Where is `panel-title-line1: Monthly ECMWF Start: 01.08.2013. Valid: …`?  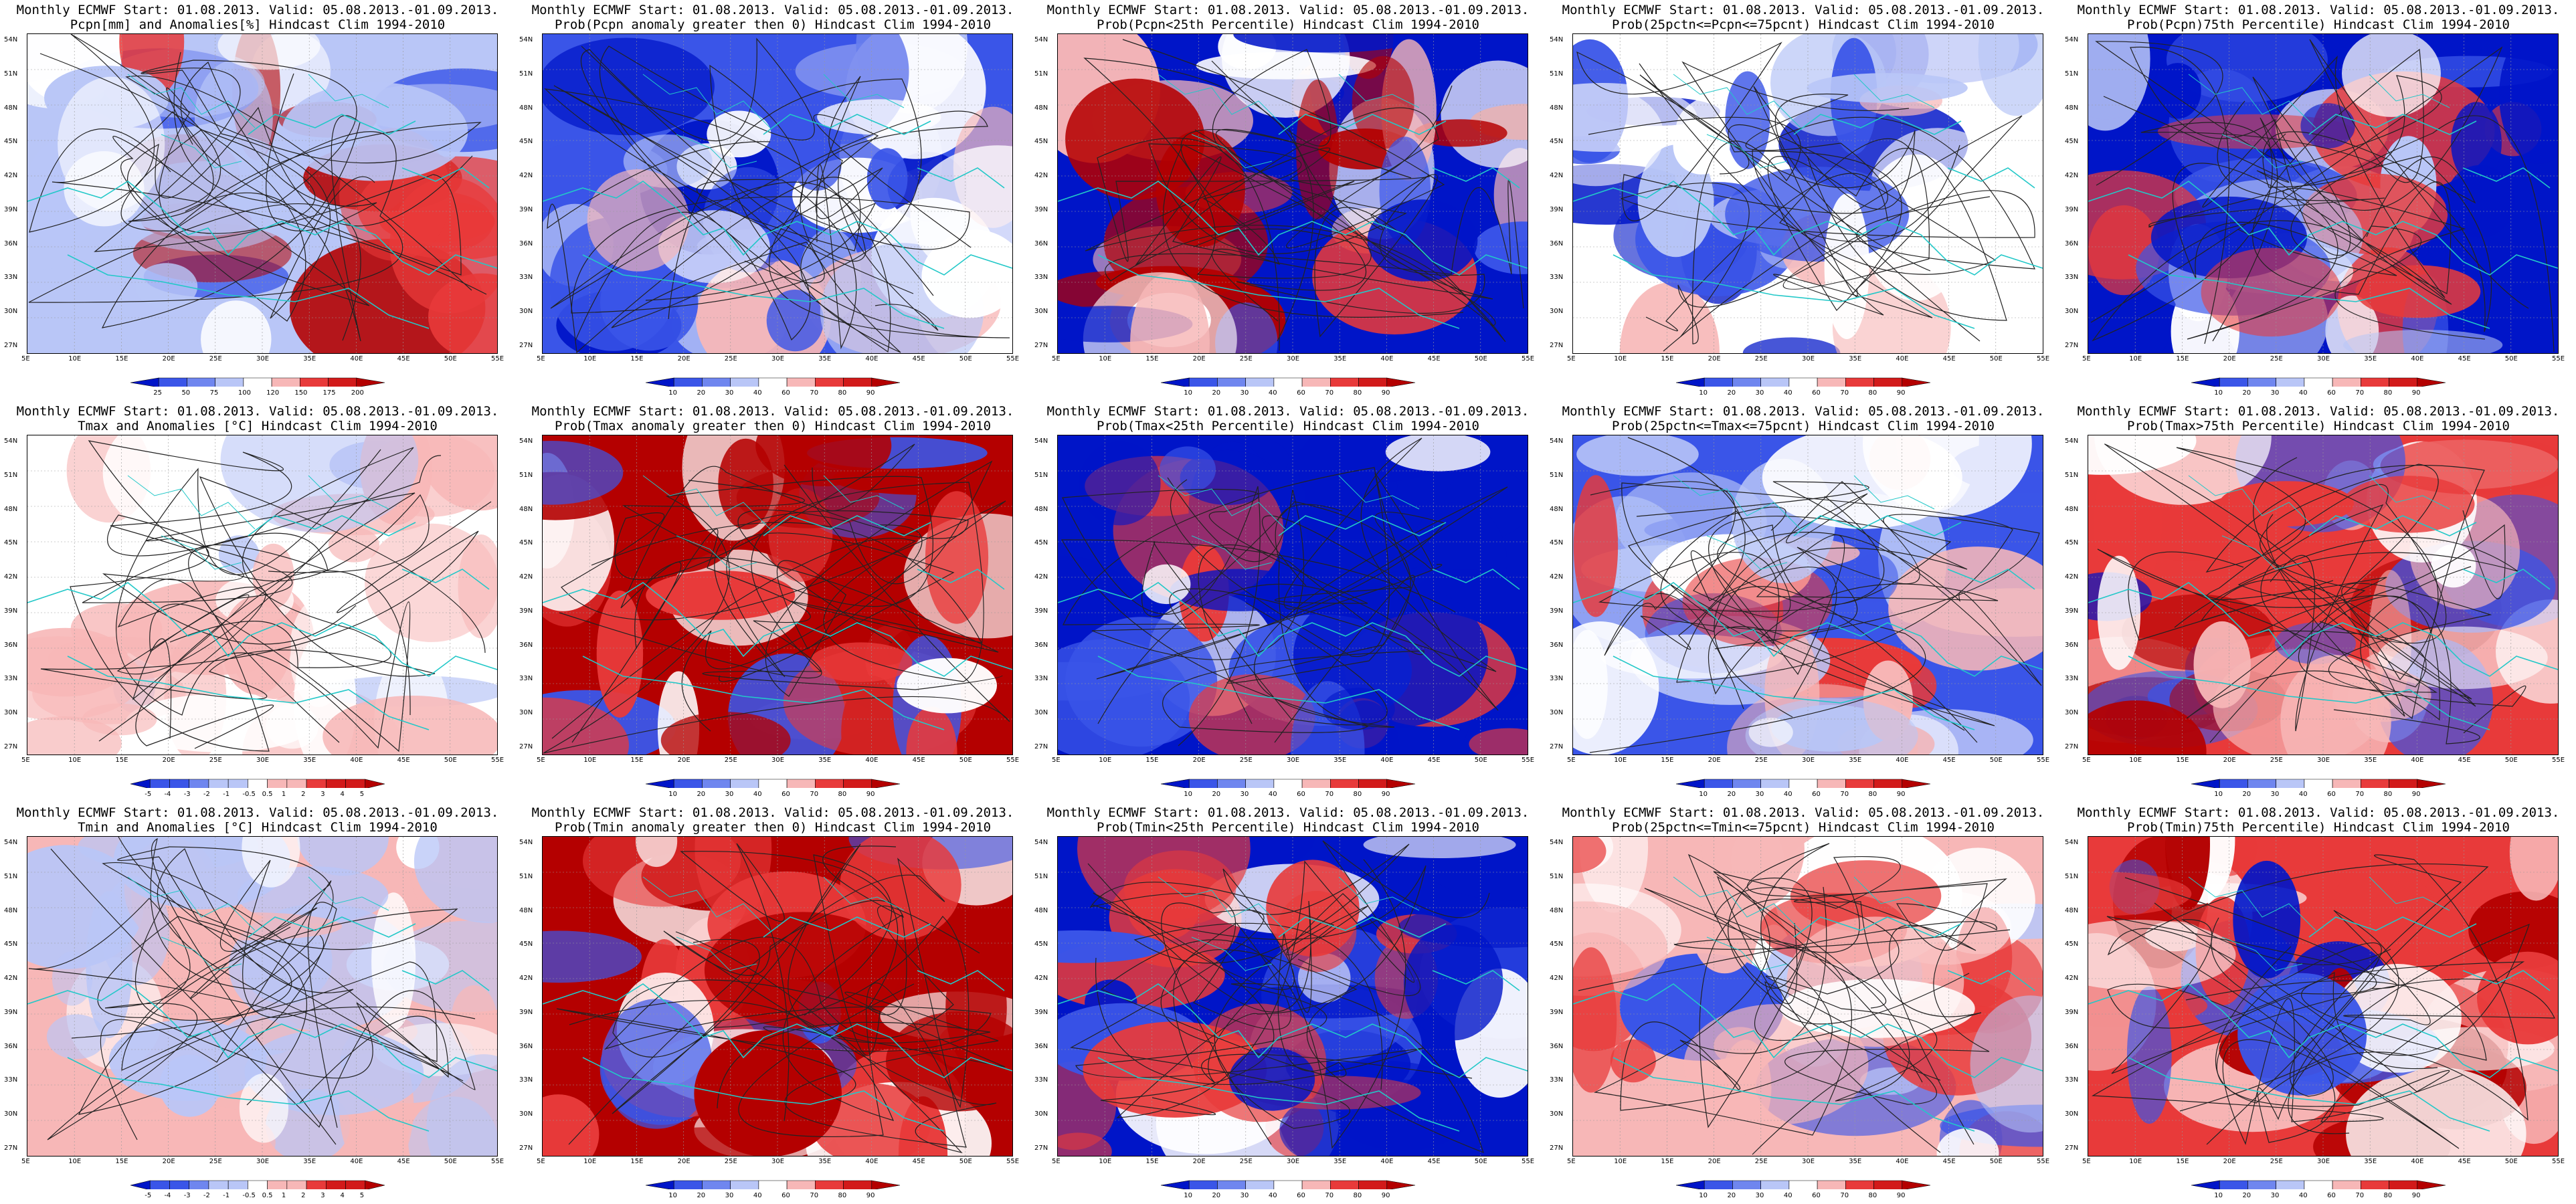 panel-title-line1: Monthly ECMWF Start: 01.08.2013. Valid: … is located at coordinates (257, 10).